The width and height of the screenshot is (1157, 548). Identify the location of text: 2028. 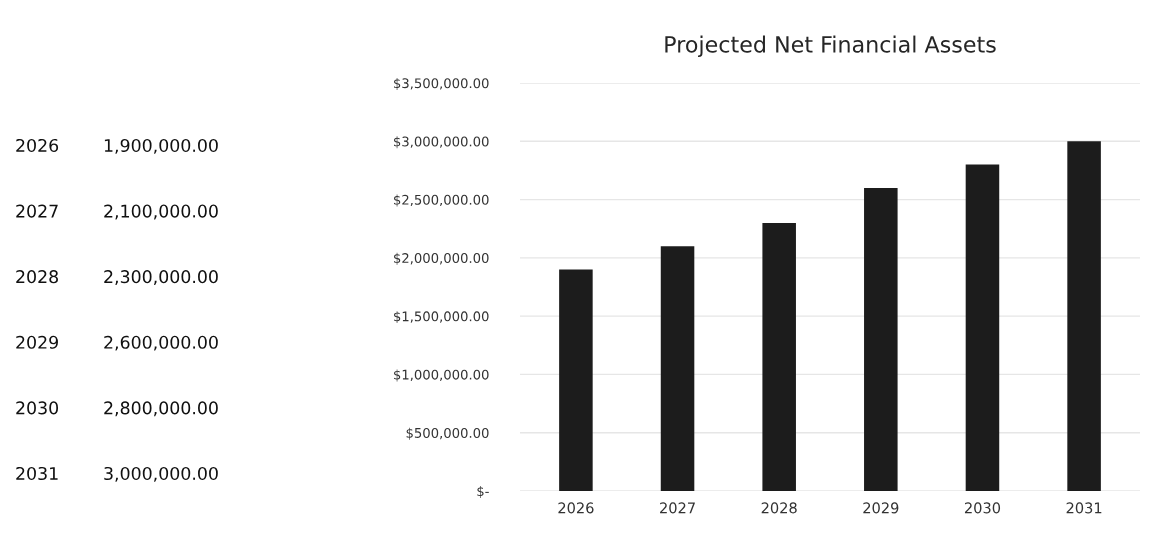
(37, 277).